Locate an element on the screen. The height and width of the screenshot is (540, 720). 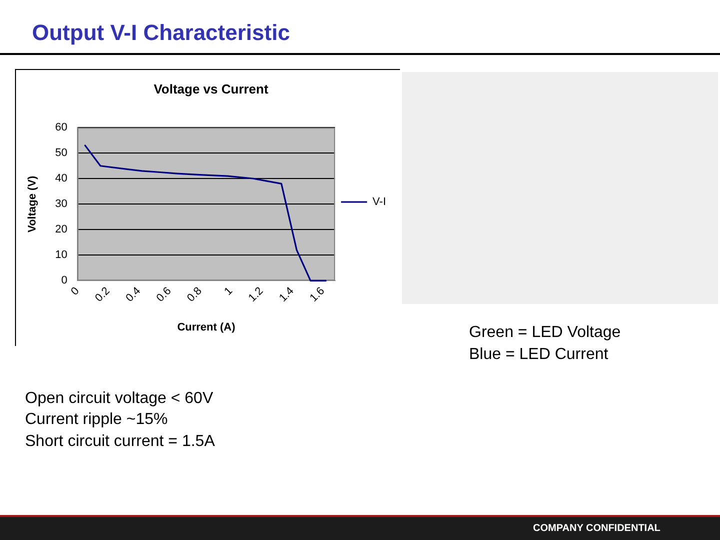
text: Green = LED Voltage is located at coordinates (545, 333).